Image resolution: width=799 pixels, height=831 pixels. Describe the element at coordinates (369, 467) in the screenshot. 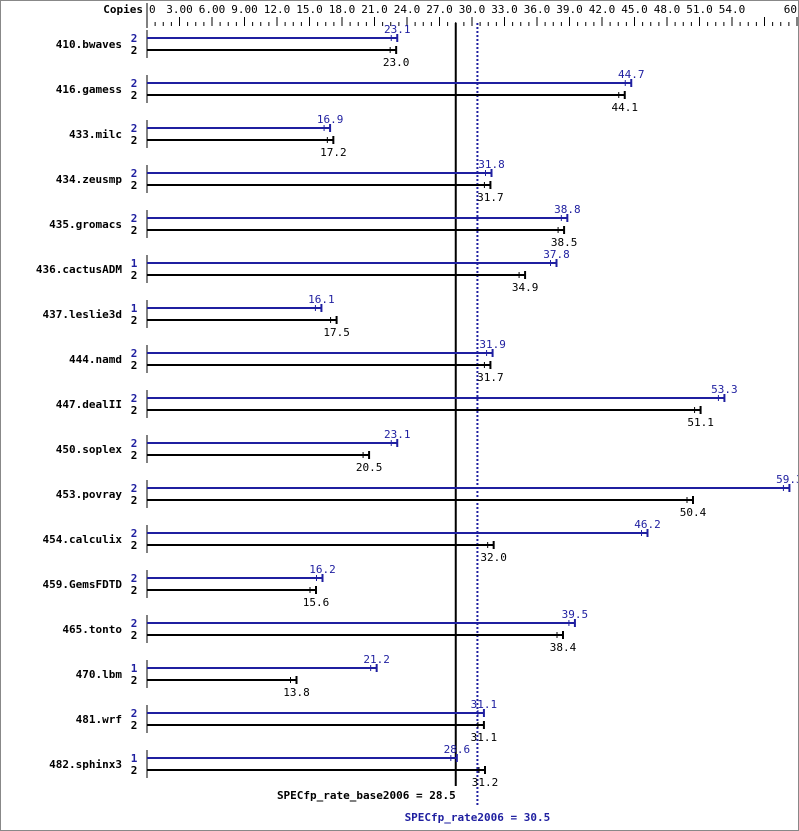

I see `base-value-label: 20.5` at that location.